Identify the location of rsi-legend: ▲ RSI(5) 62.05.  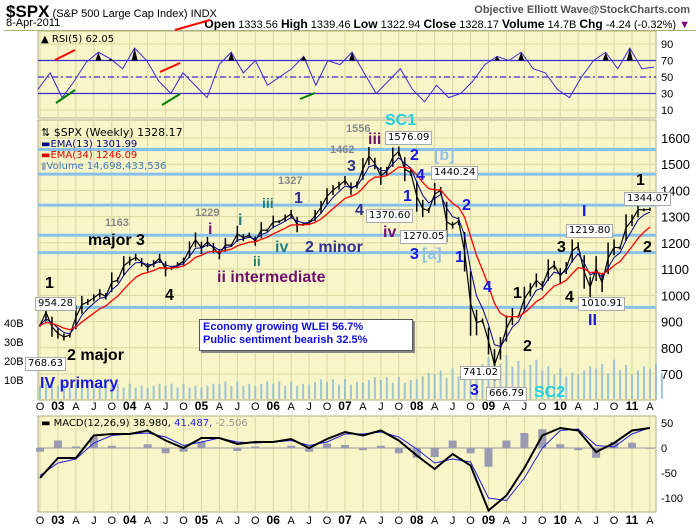
(78, 39).